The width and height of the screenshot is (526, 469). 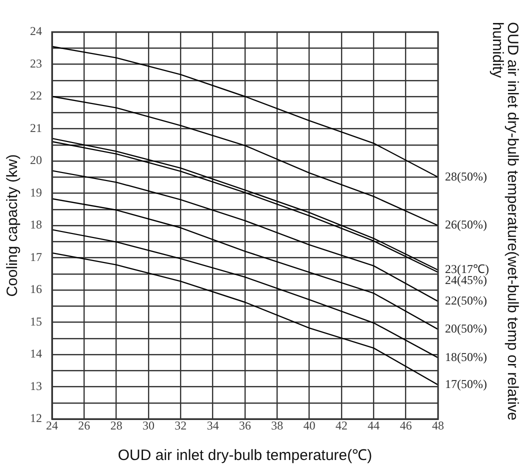 I want to click on y-tick-label: 13, so click(x=36, y=385).